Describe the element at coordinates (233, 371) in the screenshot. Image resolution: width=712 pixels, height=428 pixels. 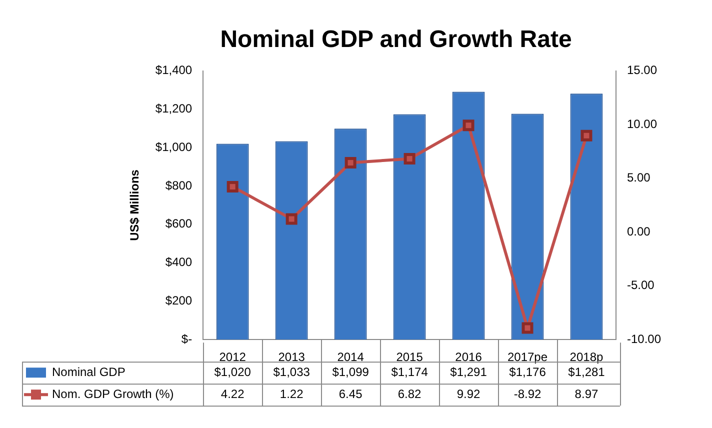
I see `data-label: $1,020` at that location.